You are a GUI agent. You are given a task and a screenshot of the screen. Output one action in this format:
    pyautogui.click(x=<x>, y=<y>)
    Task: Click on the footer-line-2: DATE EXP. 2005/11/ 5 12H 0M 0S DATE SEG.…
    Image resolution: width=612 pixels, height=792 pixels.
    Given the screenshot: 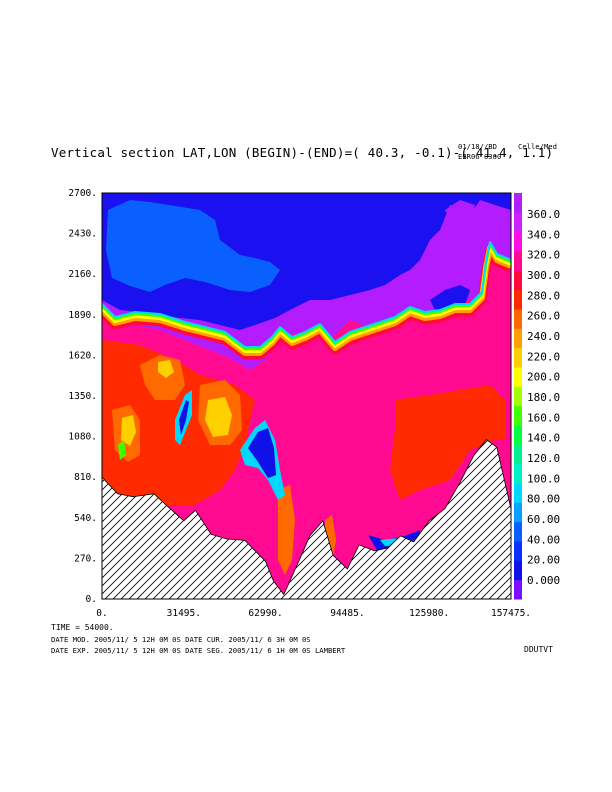 What is the action you would take?
    pyautogui.click(x=198, y=650)
    